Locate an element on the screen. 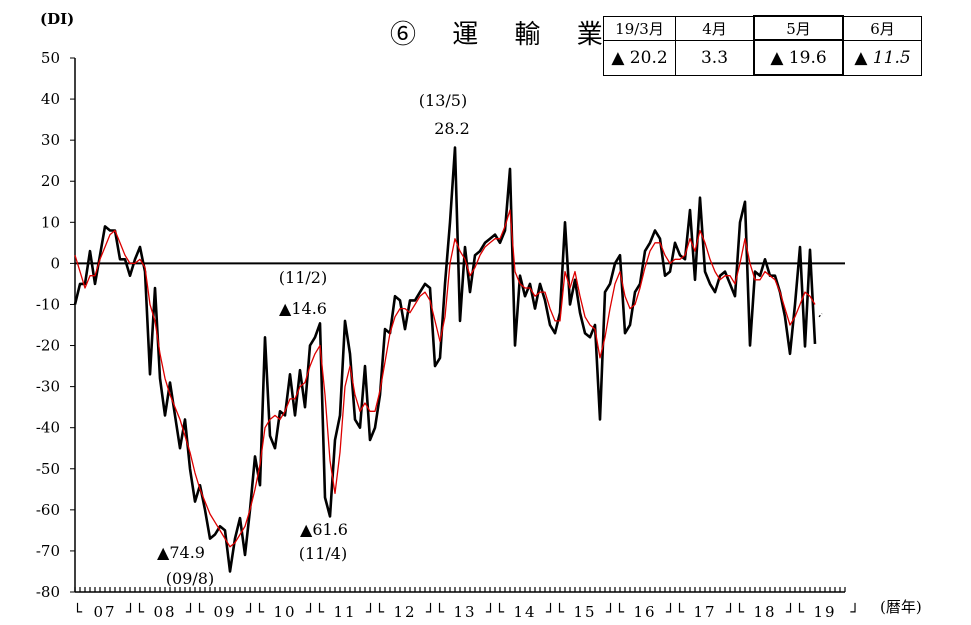 The width and height of the screenshot is (971, 625). summary-value-cell-forecast: ▲ 11.5 is located at coordinates (882, 57).